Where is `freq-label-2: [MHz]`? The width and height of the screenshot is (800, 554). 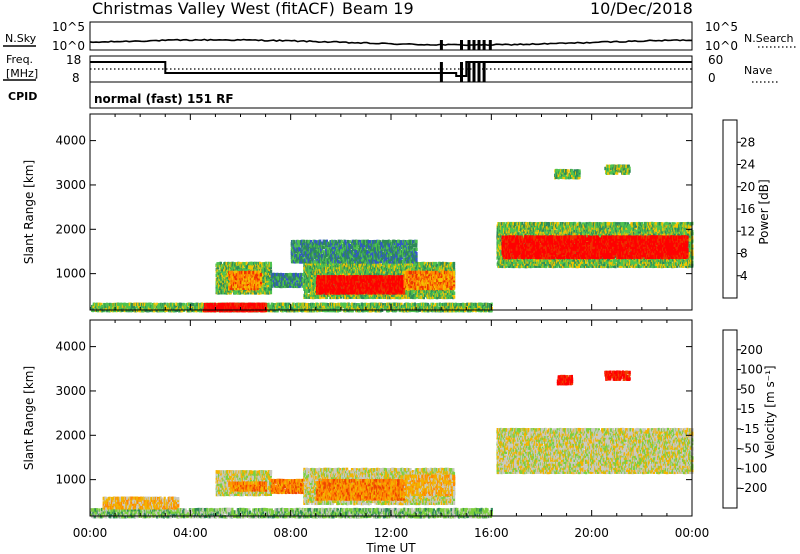 freq-label-2: [MHz] is located at coordinates (22, 73).